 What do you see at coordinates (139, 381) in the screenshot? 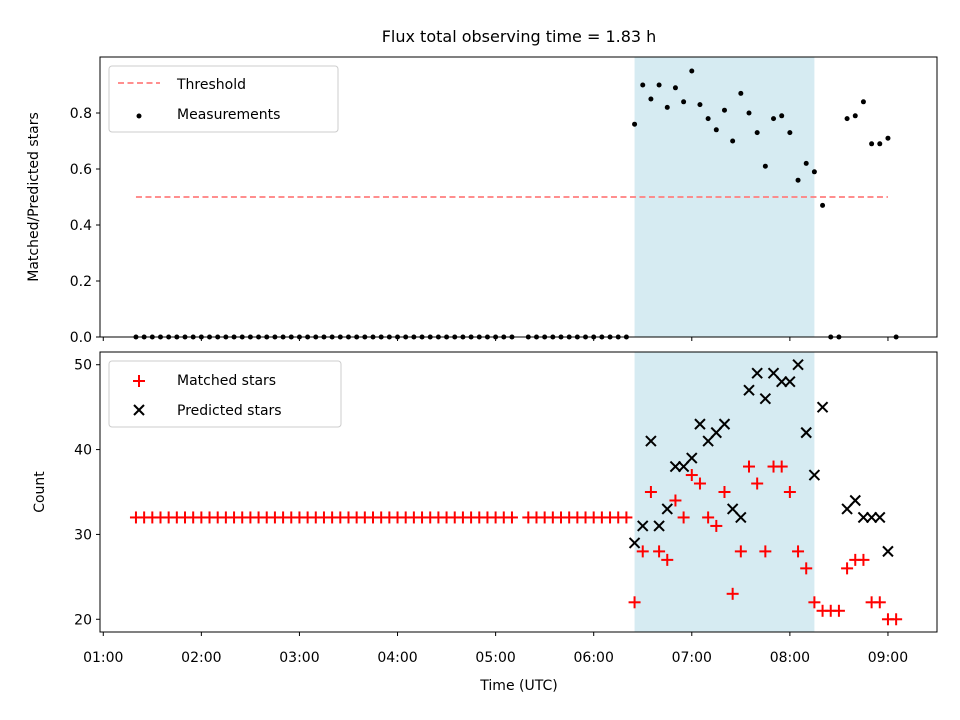
I see `legend-matched-swatch` at bounding box center [139, 381].